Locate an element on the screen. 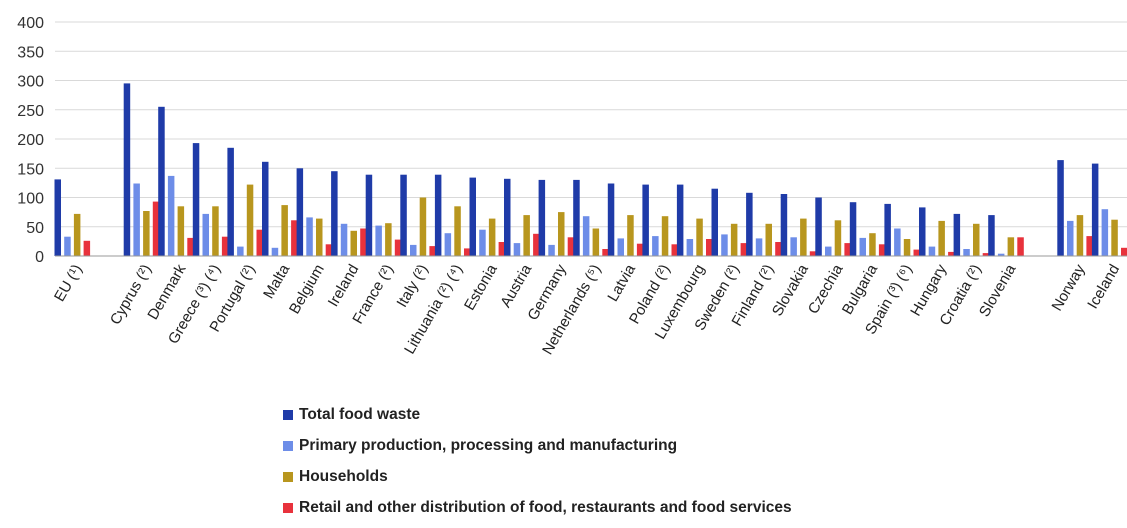 The width and height of the screenshot is (1127, 528). legend-swatch-primary is located at coordinates (288, 446).